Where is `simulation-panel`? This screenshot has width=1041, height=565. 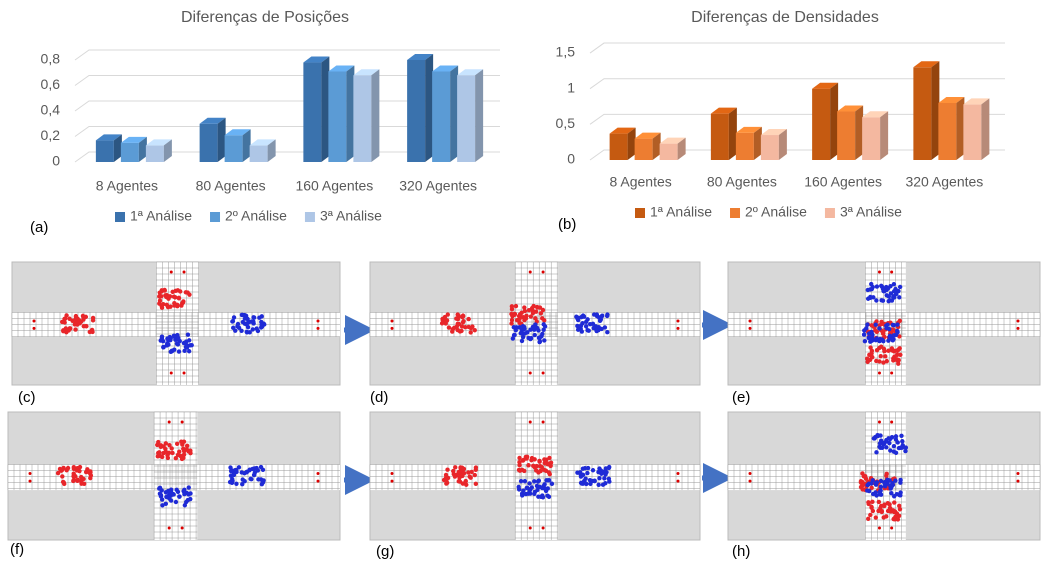 simulation-panel is located at coordinates (535, 323).